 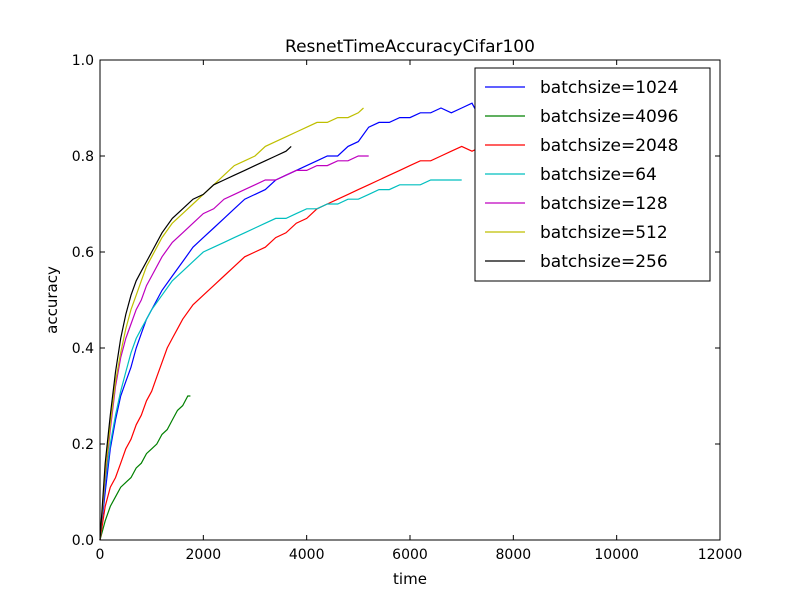 What do you see at coordinates (604, 262) in the screenshot?
I see `legend-label: batchsize=256` at bounding box center [604, 262].